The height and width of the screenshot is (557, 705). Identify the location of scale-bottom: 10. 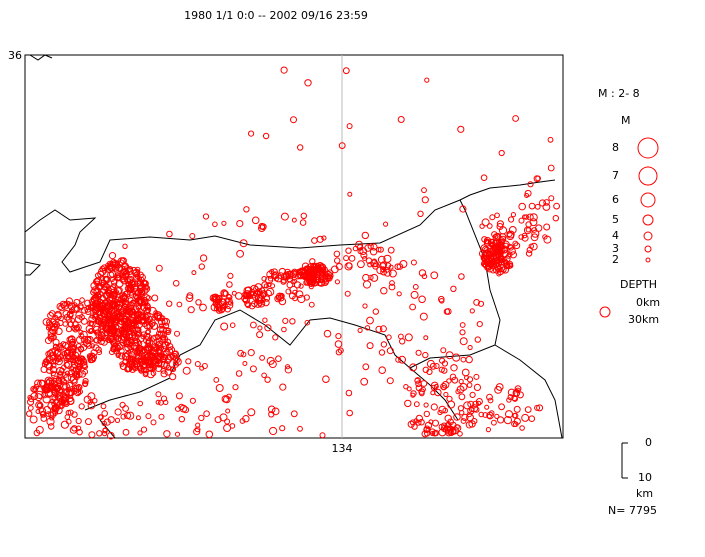
(645, 477).